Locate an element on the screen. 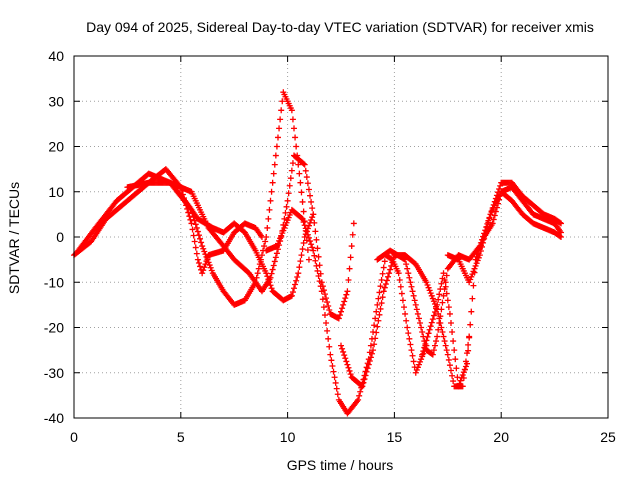 This screenshot has height=480, width=640. y-tick-label: -10 is located at coordinates (54, 282).